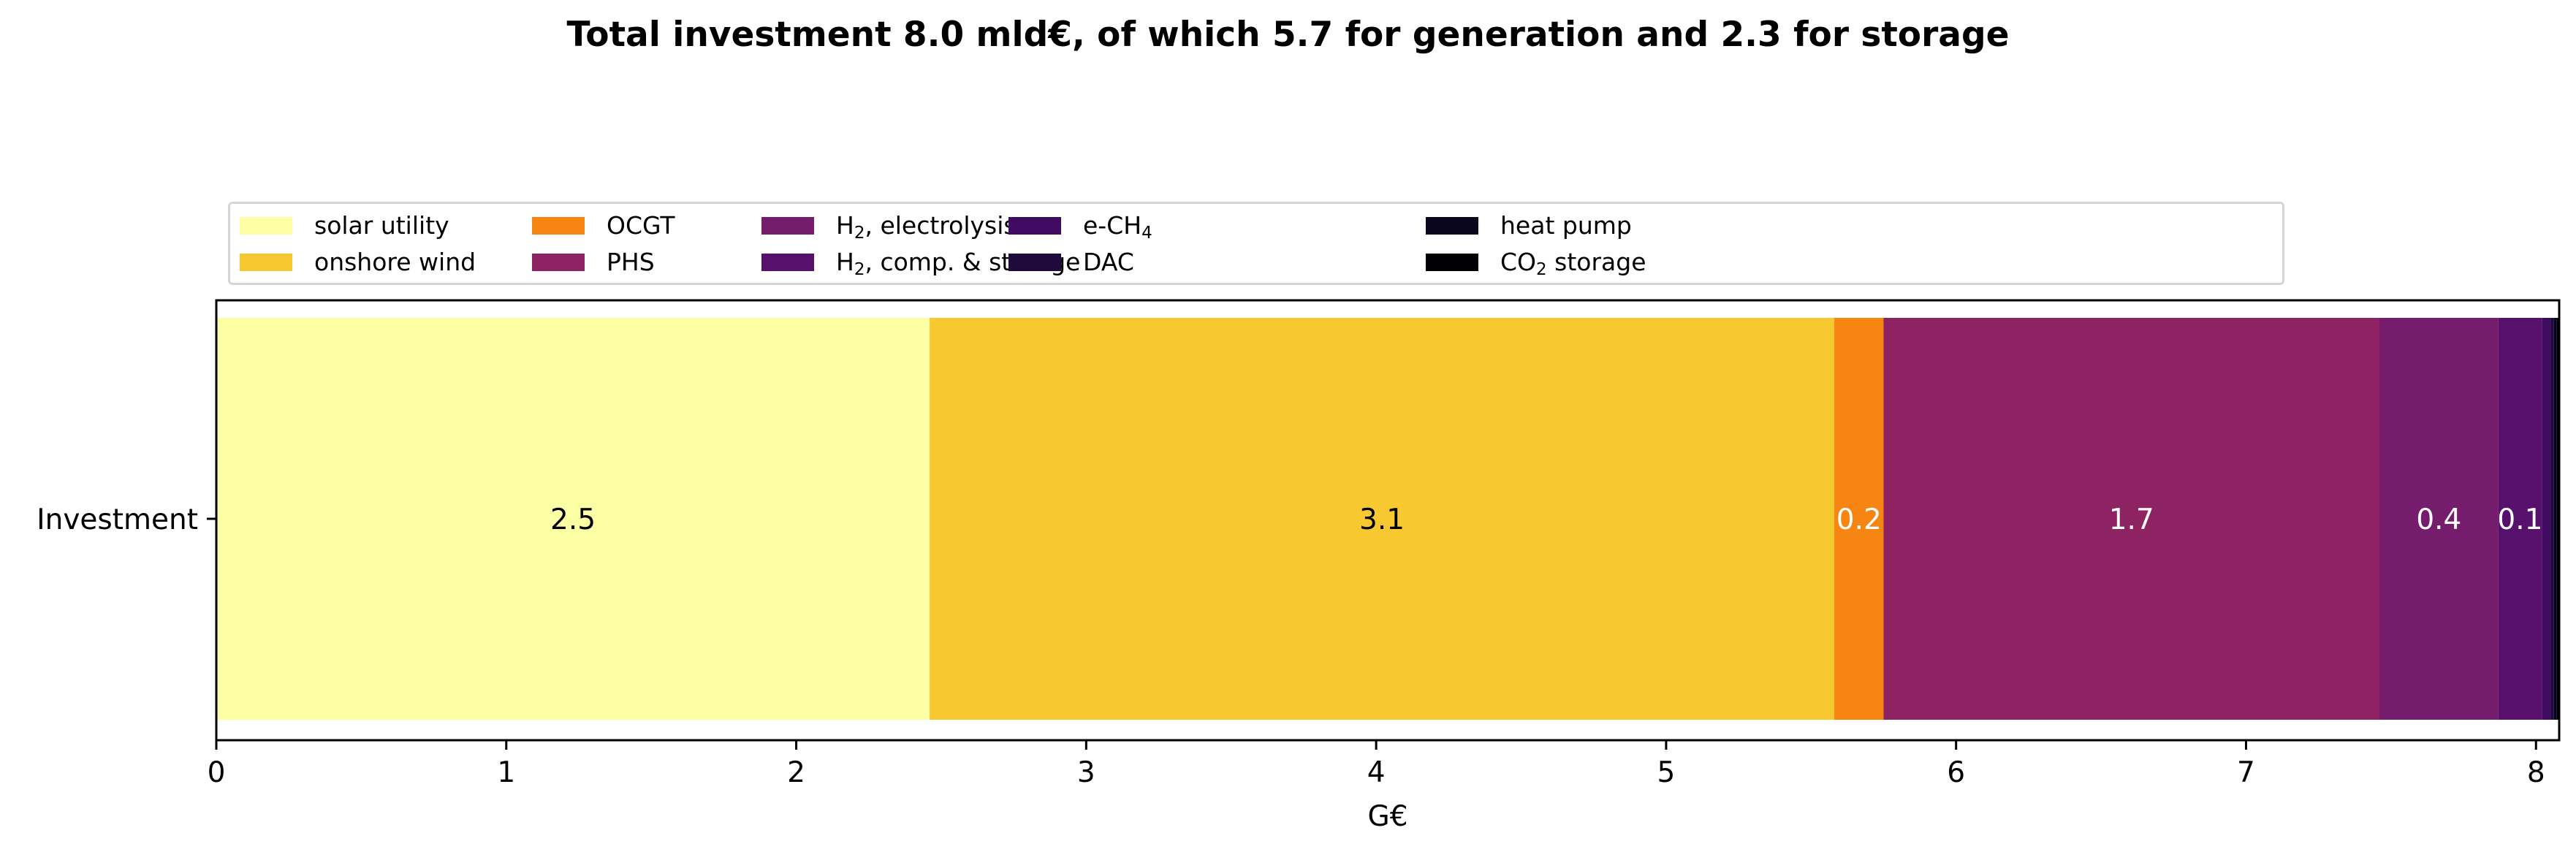  Describe the element at coordinates (603, 225) in the screenshot. I see `legend-item-2: OCGT` at that location.